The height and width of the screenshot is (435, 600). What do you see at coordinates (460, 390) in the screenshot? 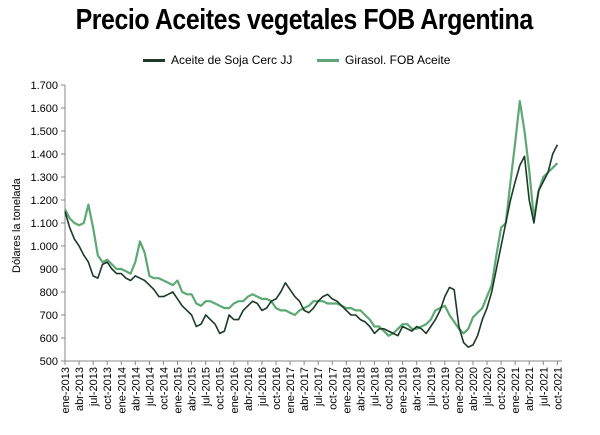
I see `x-tick-label: ene-2020` at bounding box center [460, 390].